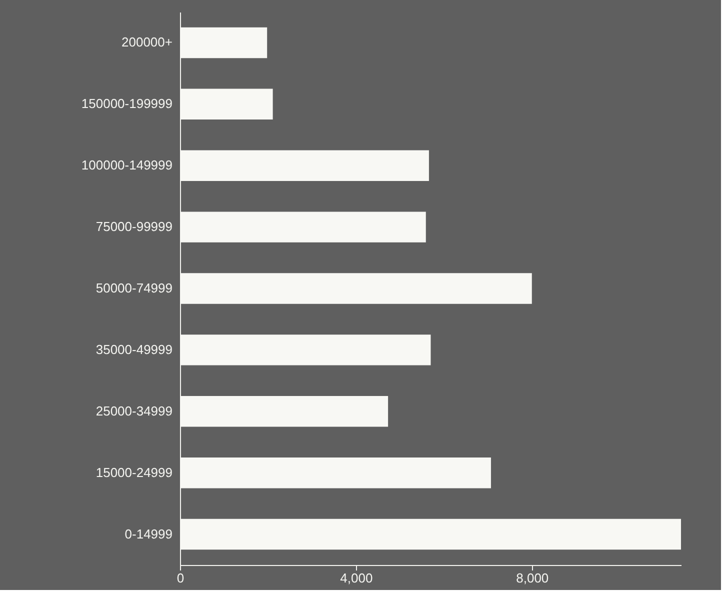  What do you see at coordinates (126, 165) in the screenshot?
I see `y-tick-label: 100000-149999` at bounding box center [126, 165].